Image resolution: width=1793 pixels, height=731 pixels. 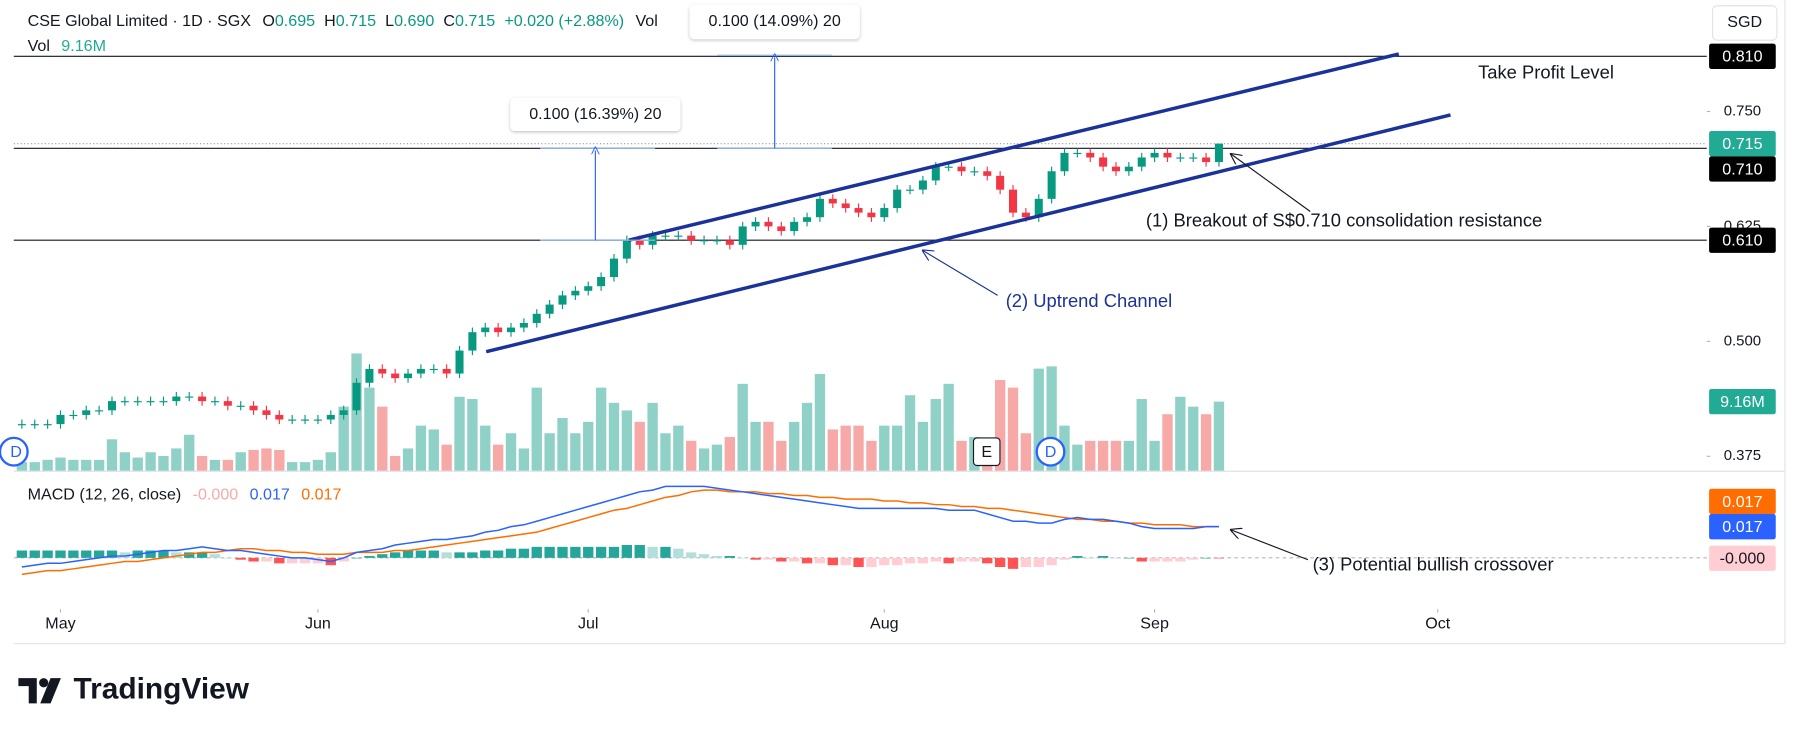 I want to click on volume-label-box, so click(x=1742, y=401).